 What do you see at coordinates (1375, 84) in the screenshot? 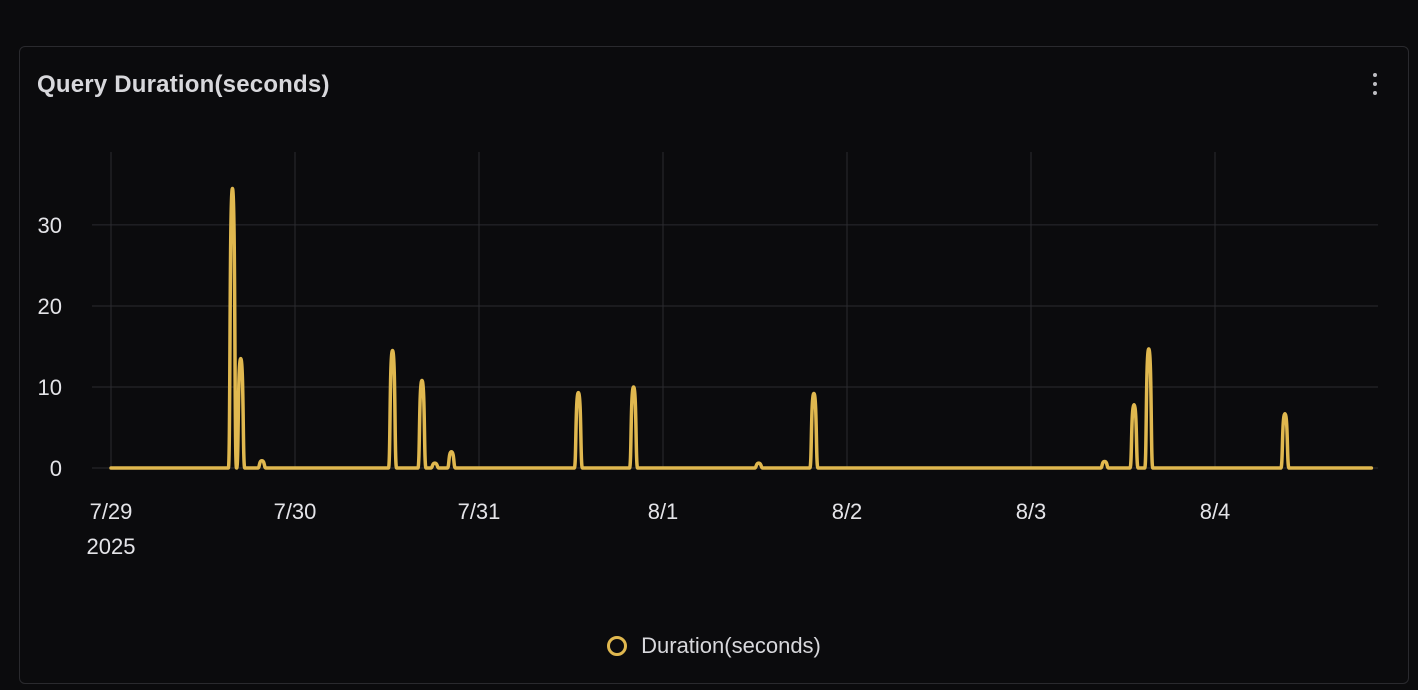
I see `vertical-ellipsis-icon` at bounding box center [1375, 84].